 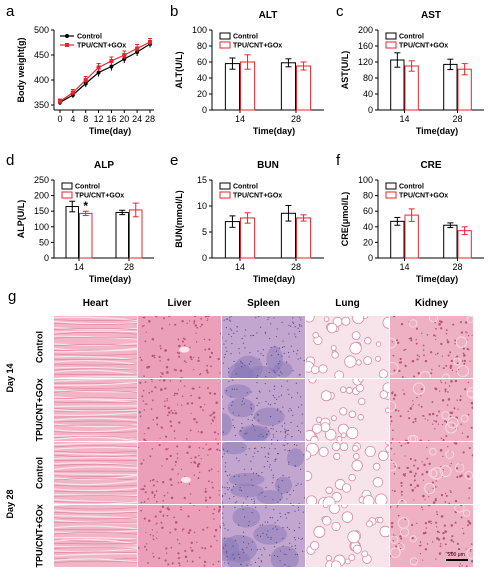 What do you see at coordinates (430, 165) in the screenshot?
I see `chart-title: CRE` at bounding box center [430, 165].